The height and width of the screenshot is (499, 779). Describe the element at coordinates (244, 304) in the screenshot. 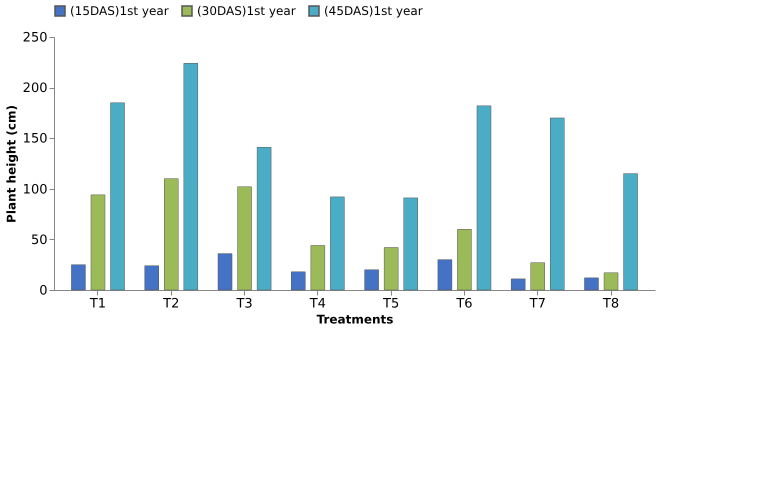

I see `x-tick-label: T3` at that location.